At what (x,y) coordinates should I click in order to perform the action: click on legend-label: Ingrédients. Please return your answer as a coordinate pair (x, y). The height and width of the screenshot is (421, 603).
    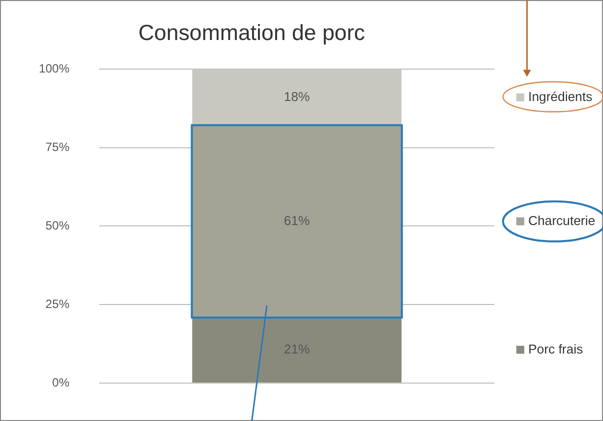
    Looking at the image, I should click on (560, 96).